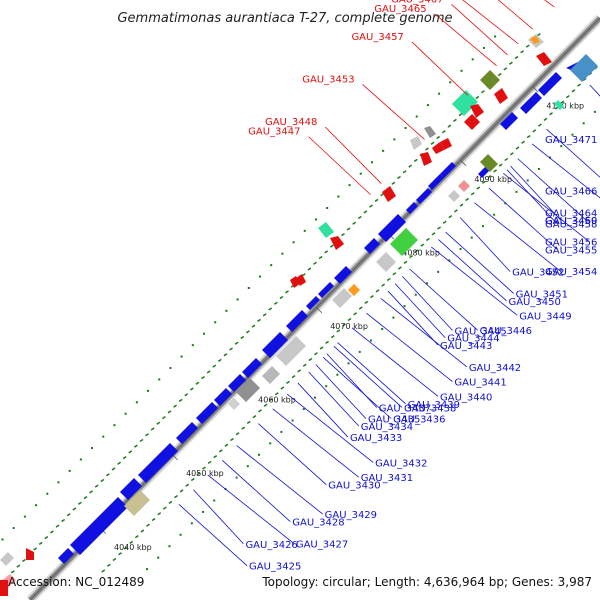 The height and width of the screenshot is (600, 600). What do you see at coordinates (376, 438) in the screenshot?
I see `reverse-gene-label: GAU_3433` at bounding box center [376, 438].